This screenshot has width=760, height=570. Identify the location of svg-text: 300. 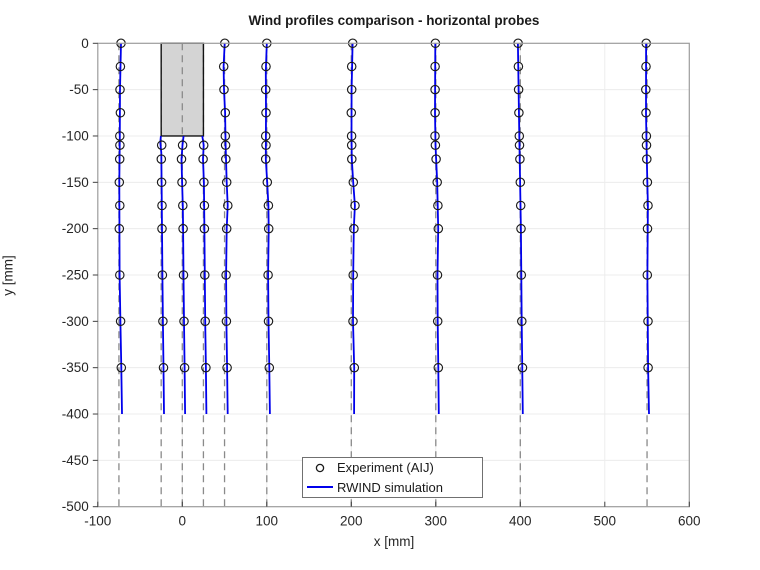
(436, 521).